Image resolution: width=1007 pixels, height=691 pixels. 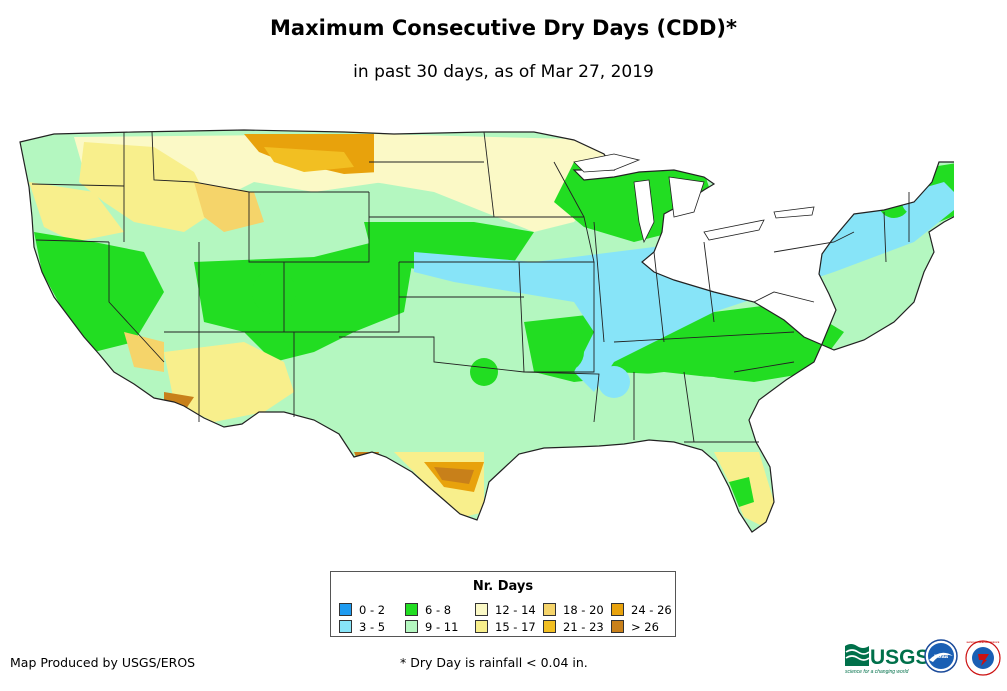 What do you see at coordinates (99, 292) in the screenshot?
I see `region-west-green` at bounding box center [99, 292].